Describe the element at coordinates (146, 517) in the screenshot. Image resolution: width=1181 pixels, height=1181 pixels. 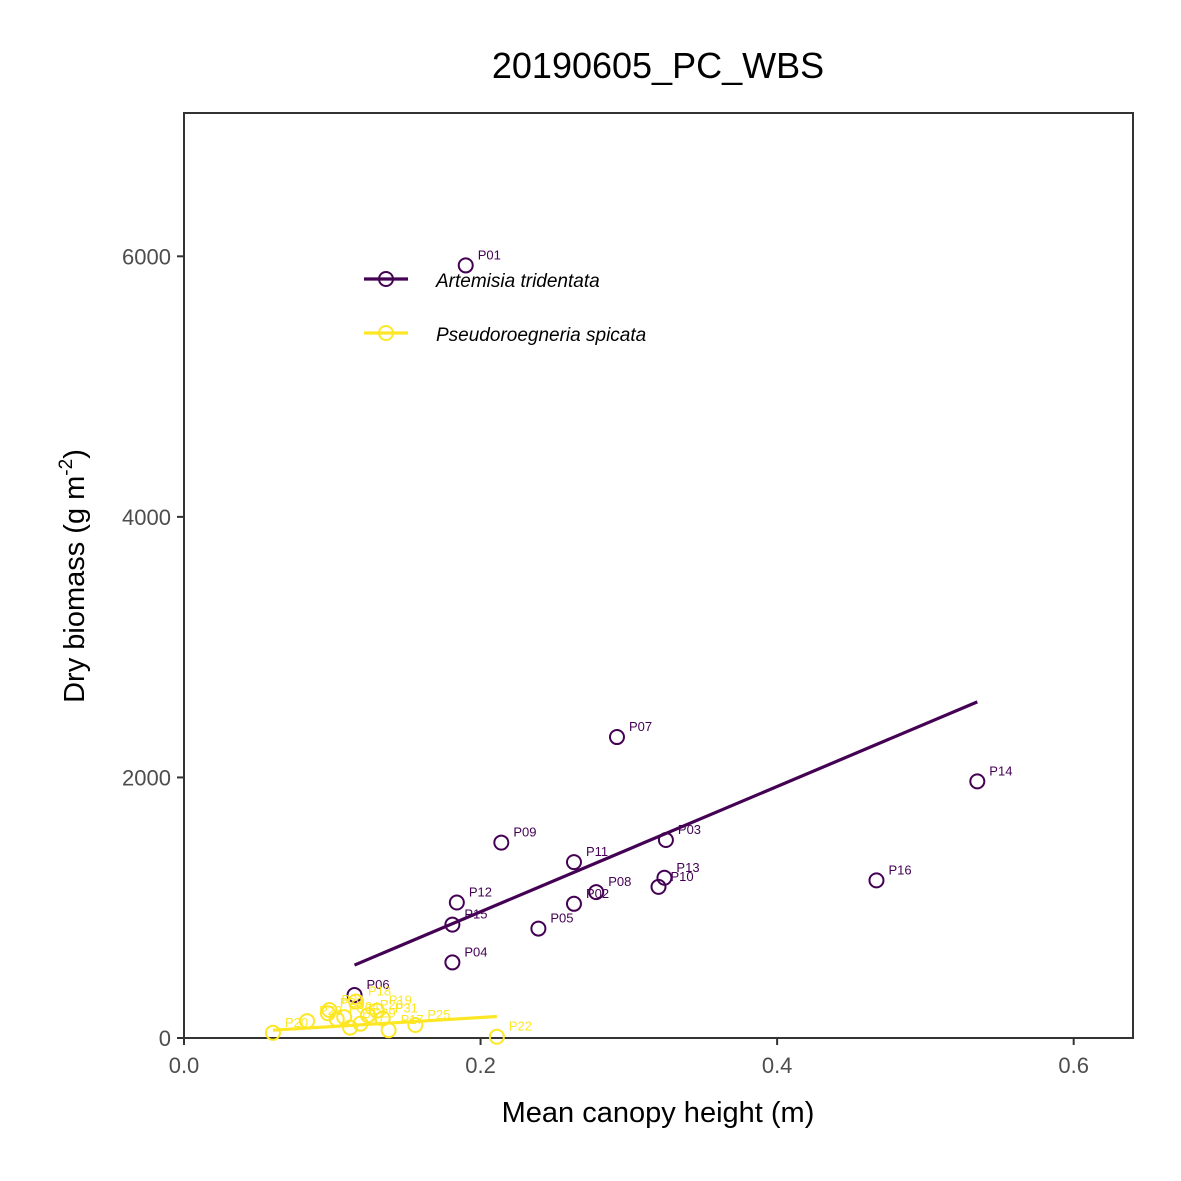
I see `y-tick-label: 4000` at that location.